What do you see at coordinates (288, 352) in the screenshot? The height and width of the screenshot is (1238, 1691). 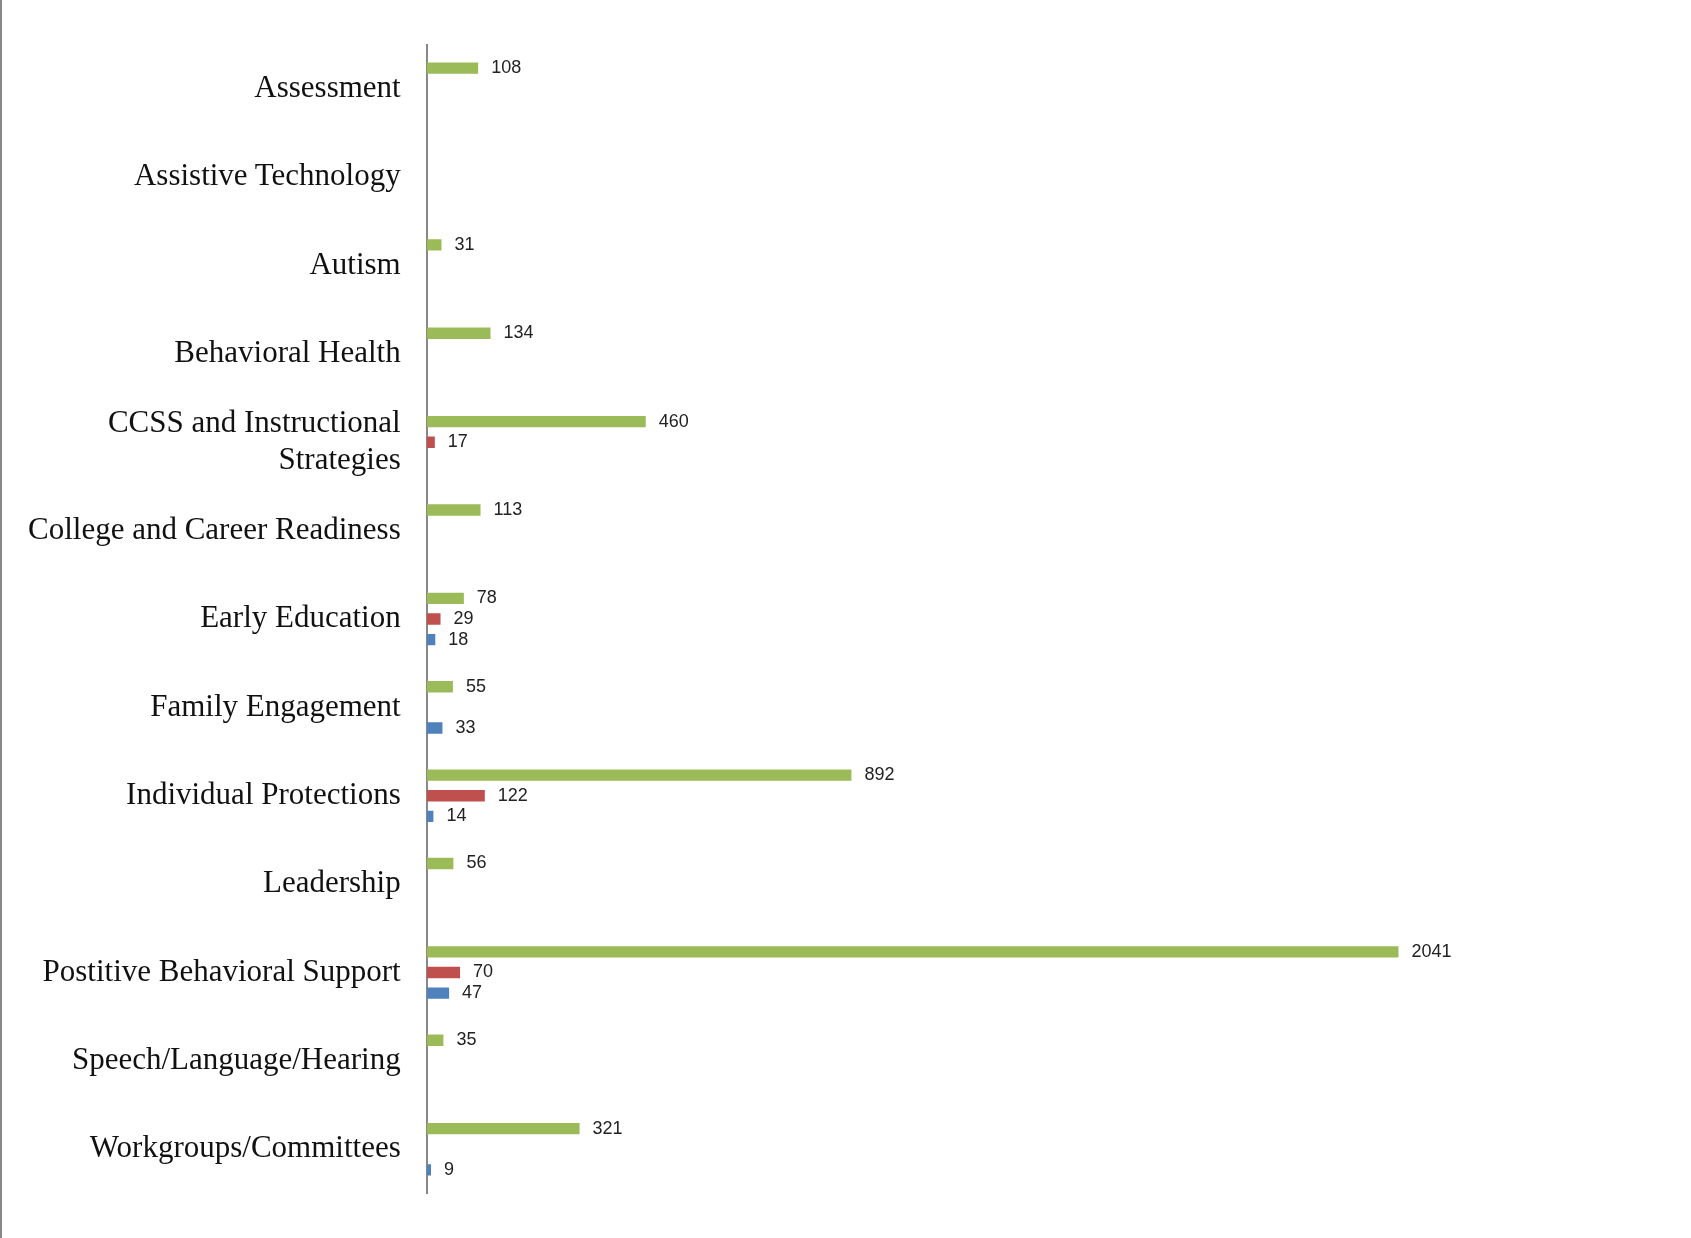 I see `y-tick-label: Behavioral Health` at bounding box center [288, 352].